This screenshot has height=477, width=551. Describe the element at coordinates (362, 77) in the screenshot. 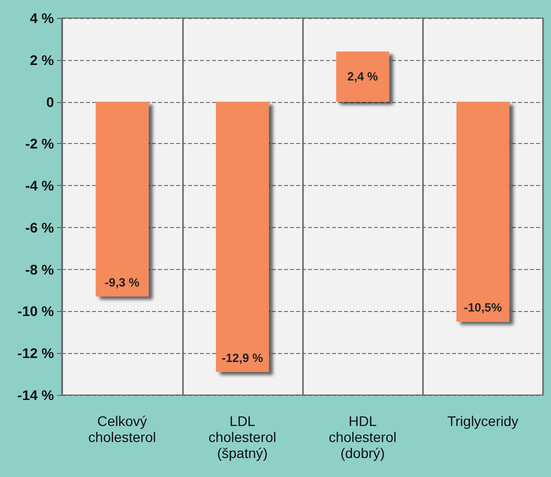

I see `data-label: 2,4 %` at that location.